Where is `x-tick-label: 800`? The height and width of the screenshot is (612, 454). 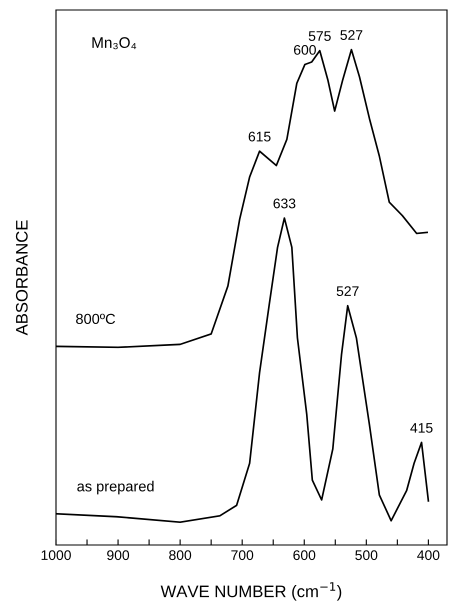 x-tick-label: 800 is located at coordinates (180, 555).